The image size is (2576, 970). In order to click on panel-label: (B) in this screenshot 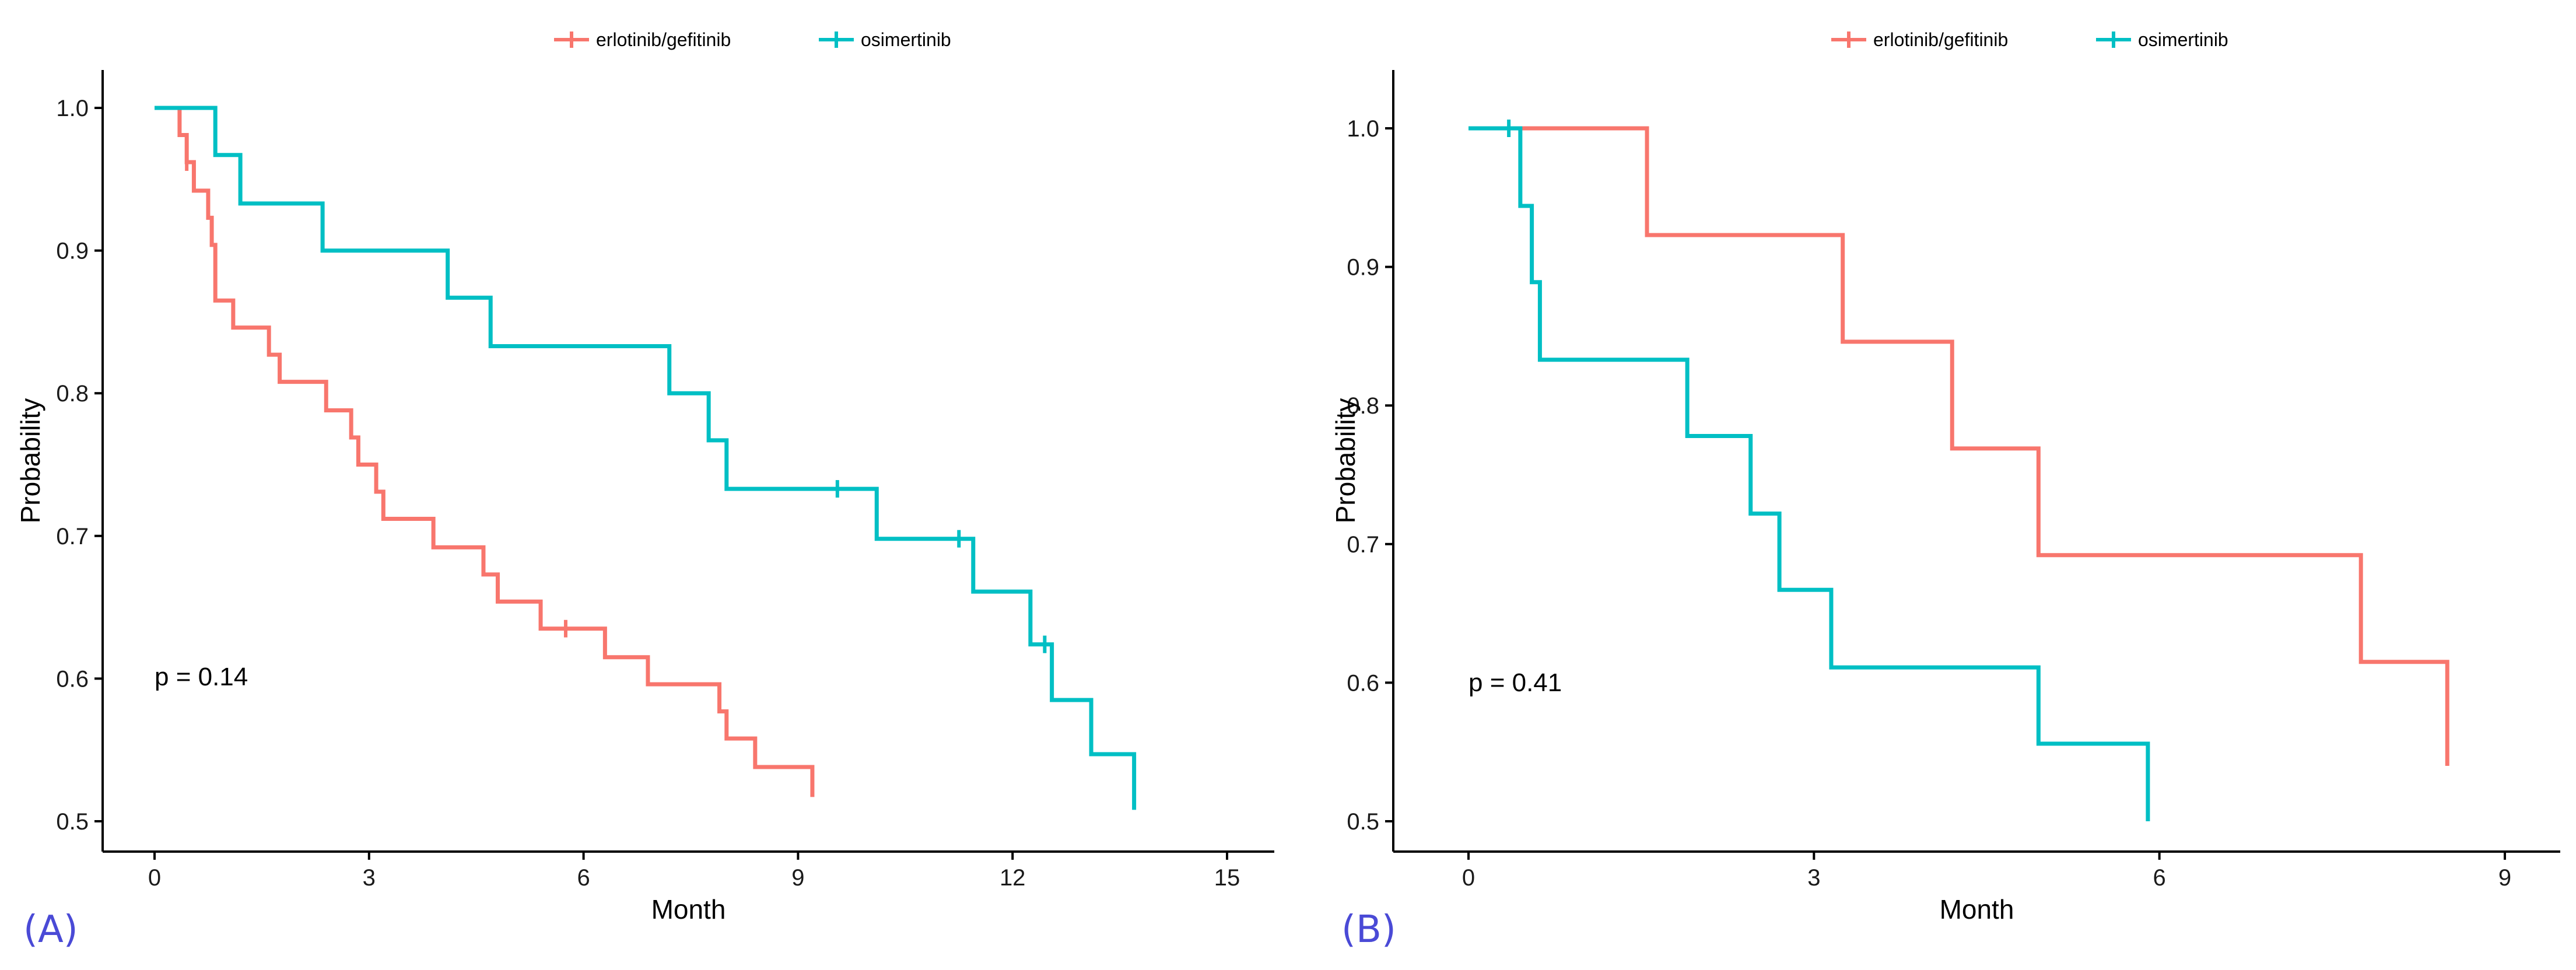, I will do `click(1368, 929)`.